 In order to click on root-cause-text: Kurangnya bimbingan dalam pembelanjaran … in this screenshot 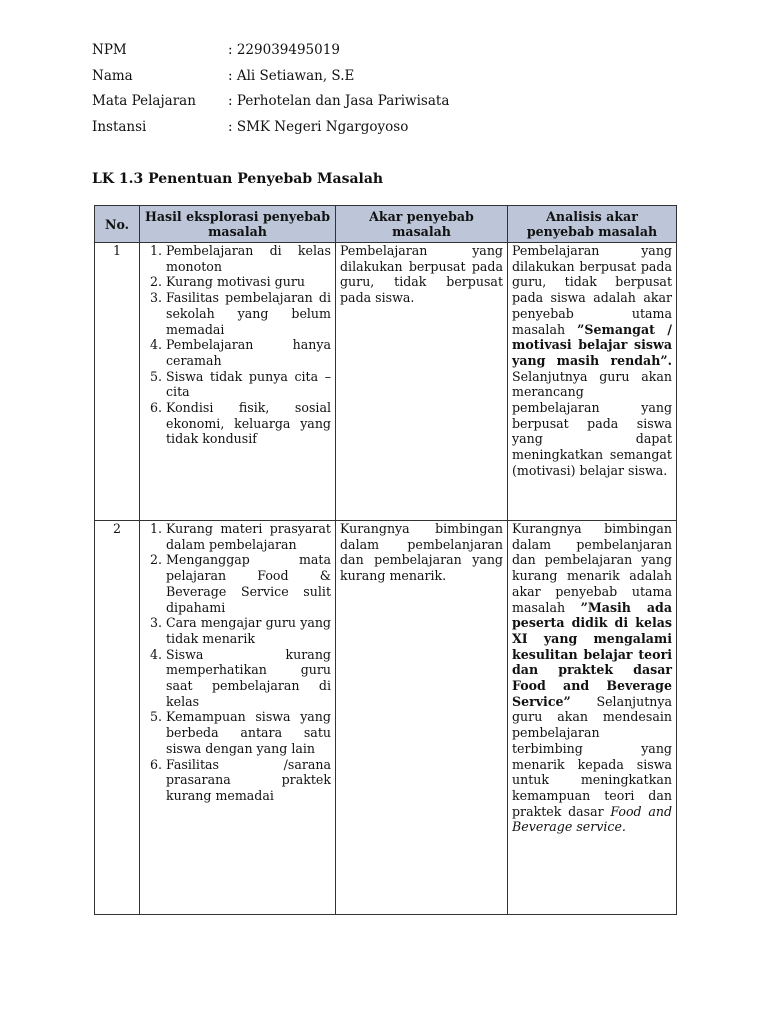, I will do `click(421, 552)`.